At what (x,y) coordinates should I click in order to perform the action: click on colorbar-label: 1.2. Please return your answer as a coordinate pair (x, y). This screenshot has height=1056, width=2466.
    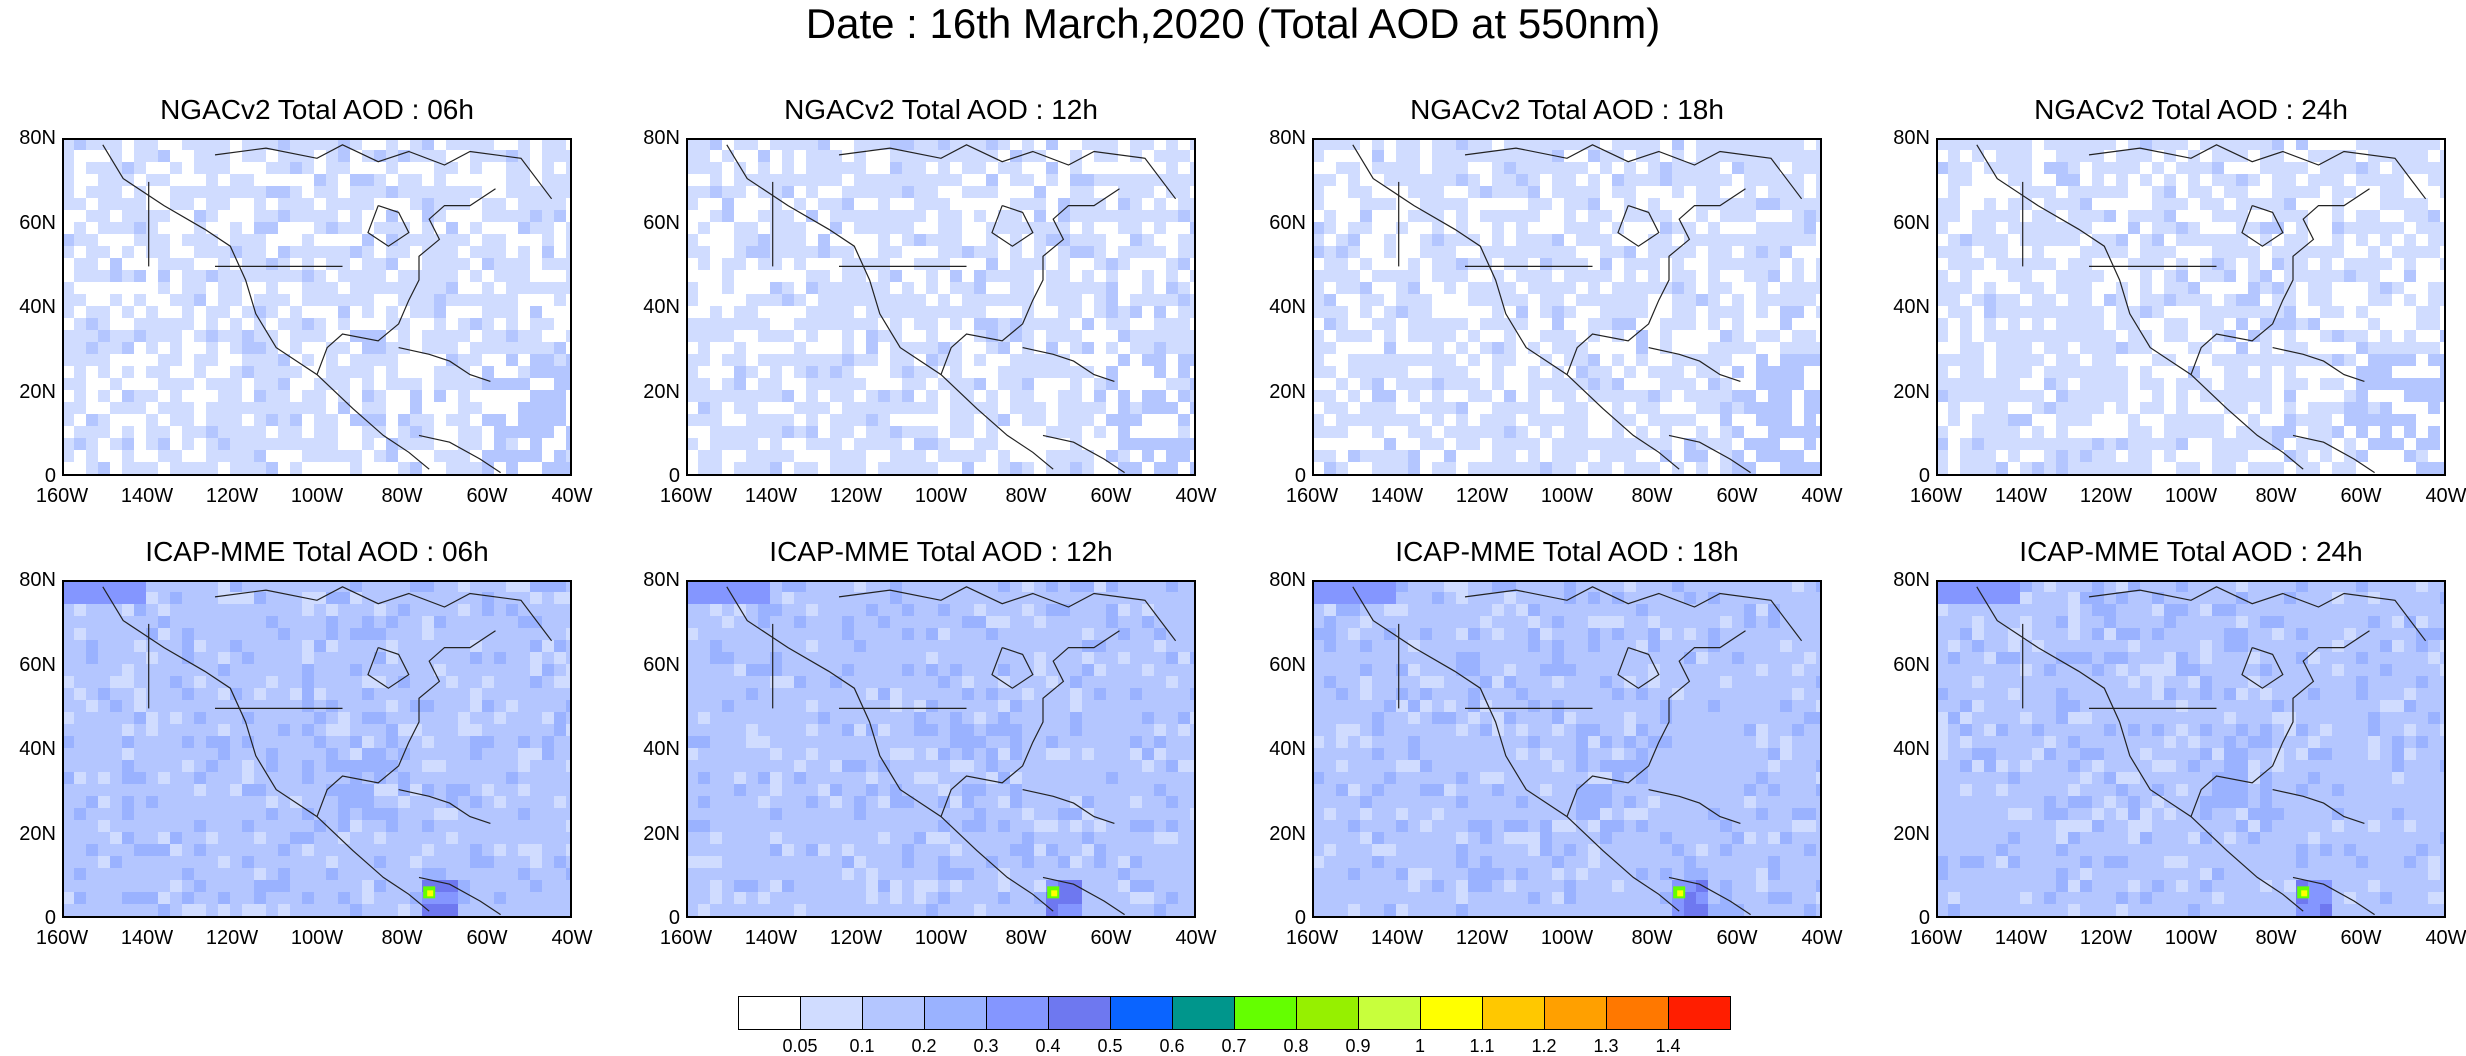
    Looking at the image, I should click on (1544, 1046).